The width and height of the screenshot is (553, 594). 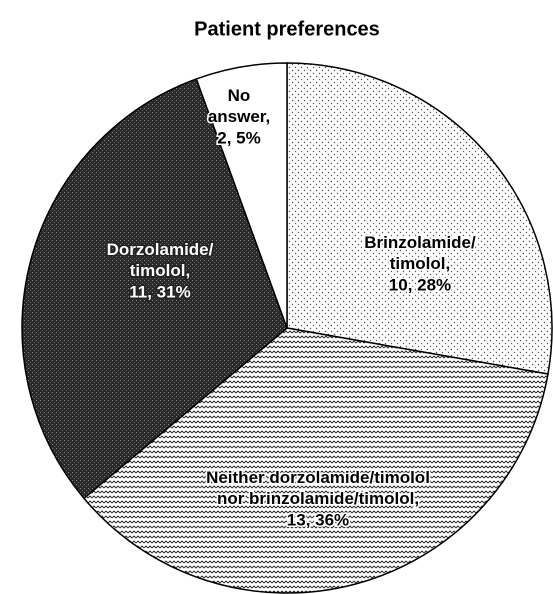 I want to click on pie-slice, so click(x=241, y=195).